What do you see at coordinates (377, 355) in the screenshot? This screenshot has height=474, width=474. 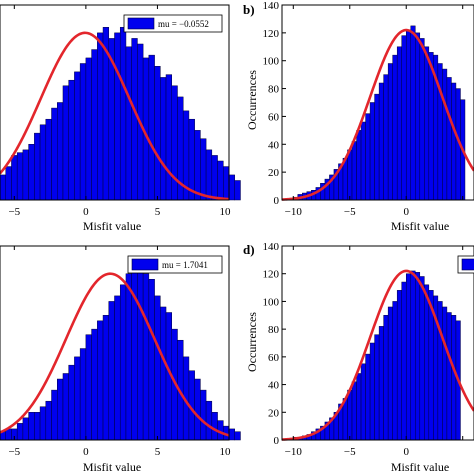 I see `panel-d-bars` at bounding box center [377, 355].